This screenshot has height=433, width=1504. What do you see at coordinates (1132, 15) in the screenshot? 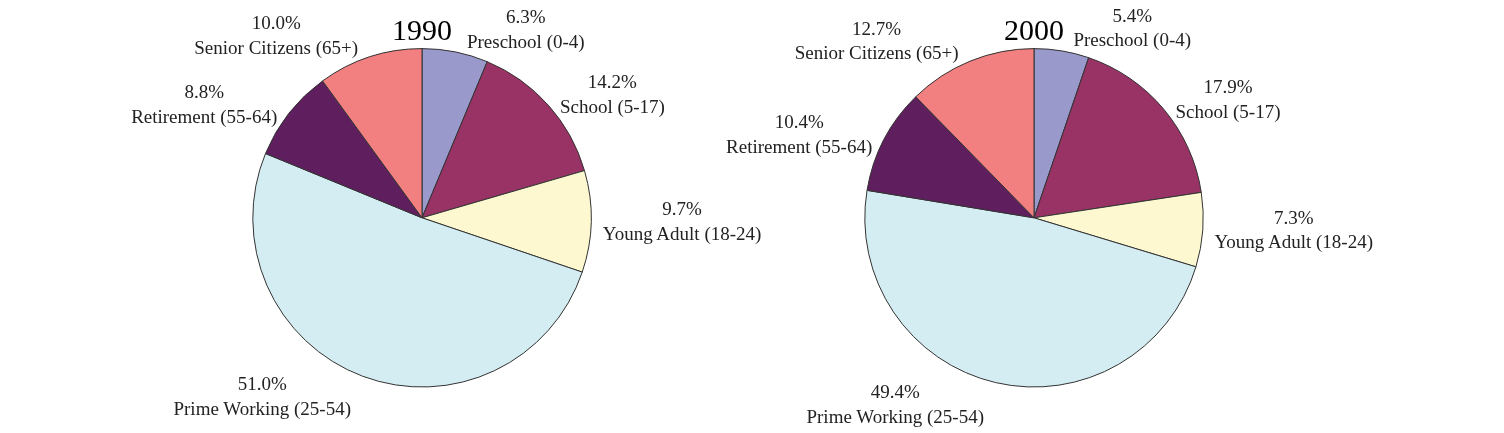
I see `data-label: 5.4%` at bounding box center [1132, 15].